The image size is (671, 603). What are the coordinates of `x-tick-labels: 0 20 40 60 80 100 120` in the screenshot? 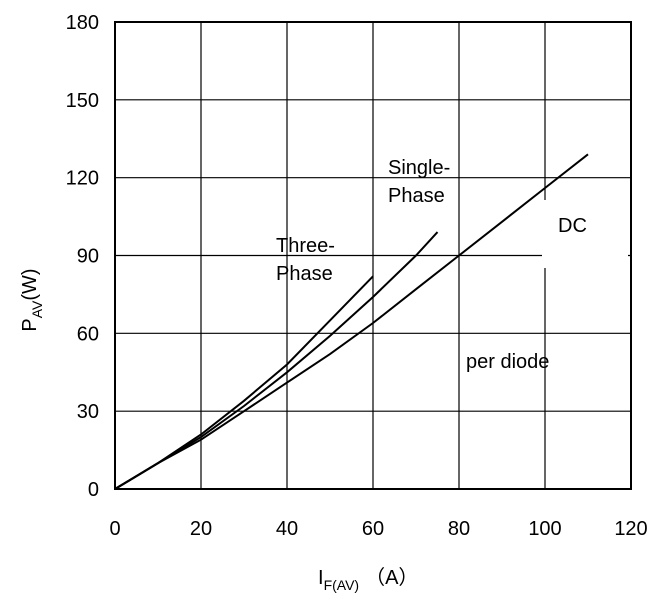 It's located at (378, 529).